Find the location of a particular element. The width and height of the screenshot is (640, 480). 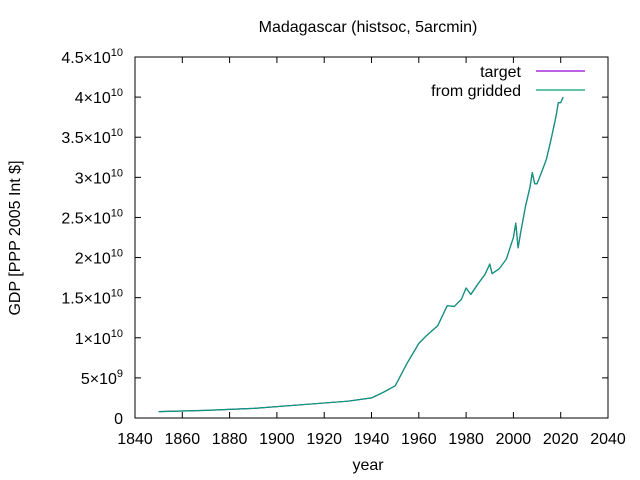

y-tick-label: 5×10⁹ is located at coordinates (102, 378).